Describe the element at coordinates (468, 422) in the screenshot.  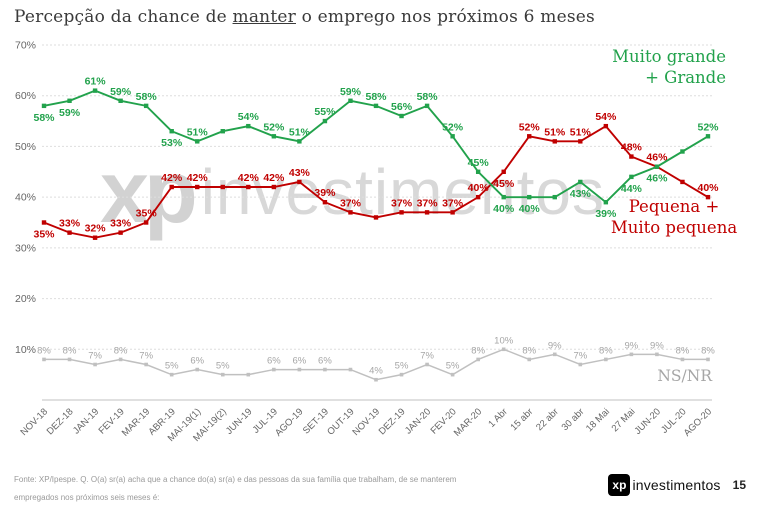
I see `x-axis-label: MAR-20` at that location.